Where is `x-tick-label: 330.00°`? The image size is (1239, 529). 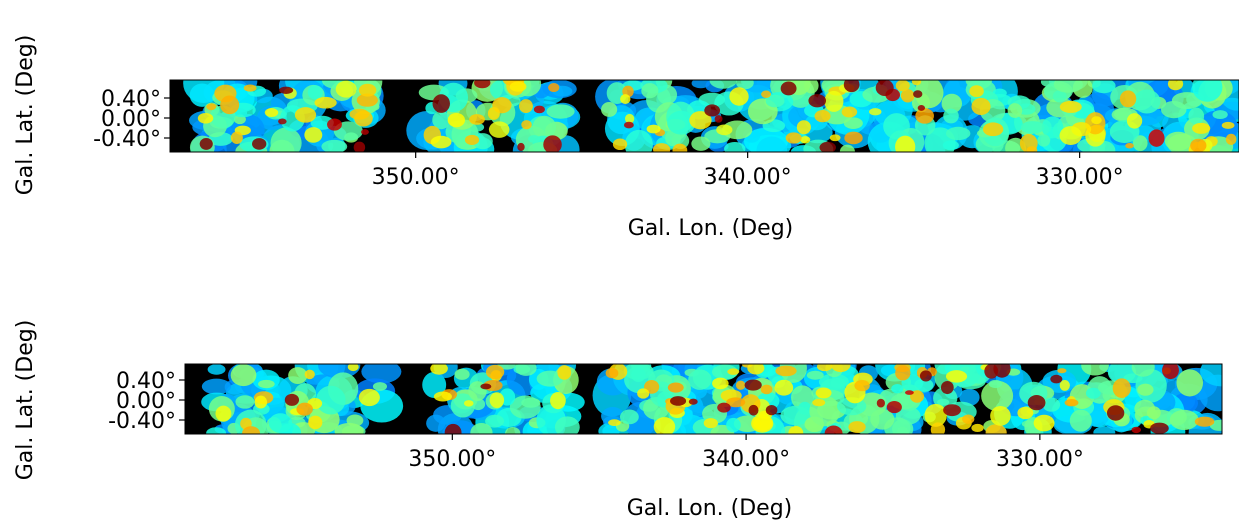
x-tick-label: 330.00° is located at coordinates (1080, 177).